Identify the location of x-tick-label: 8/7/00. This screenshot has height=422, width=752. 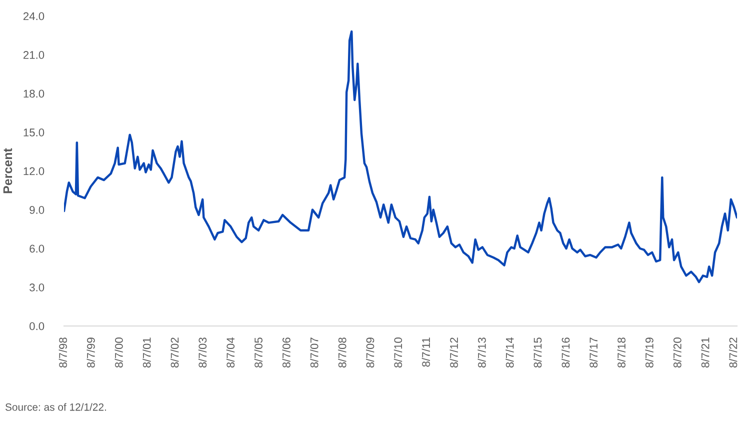
(118, 353).